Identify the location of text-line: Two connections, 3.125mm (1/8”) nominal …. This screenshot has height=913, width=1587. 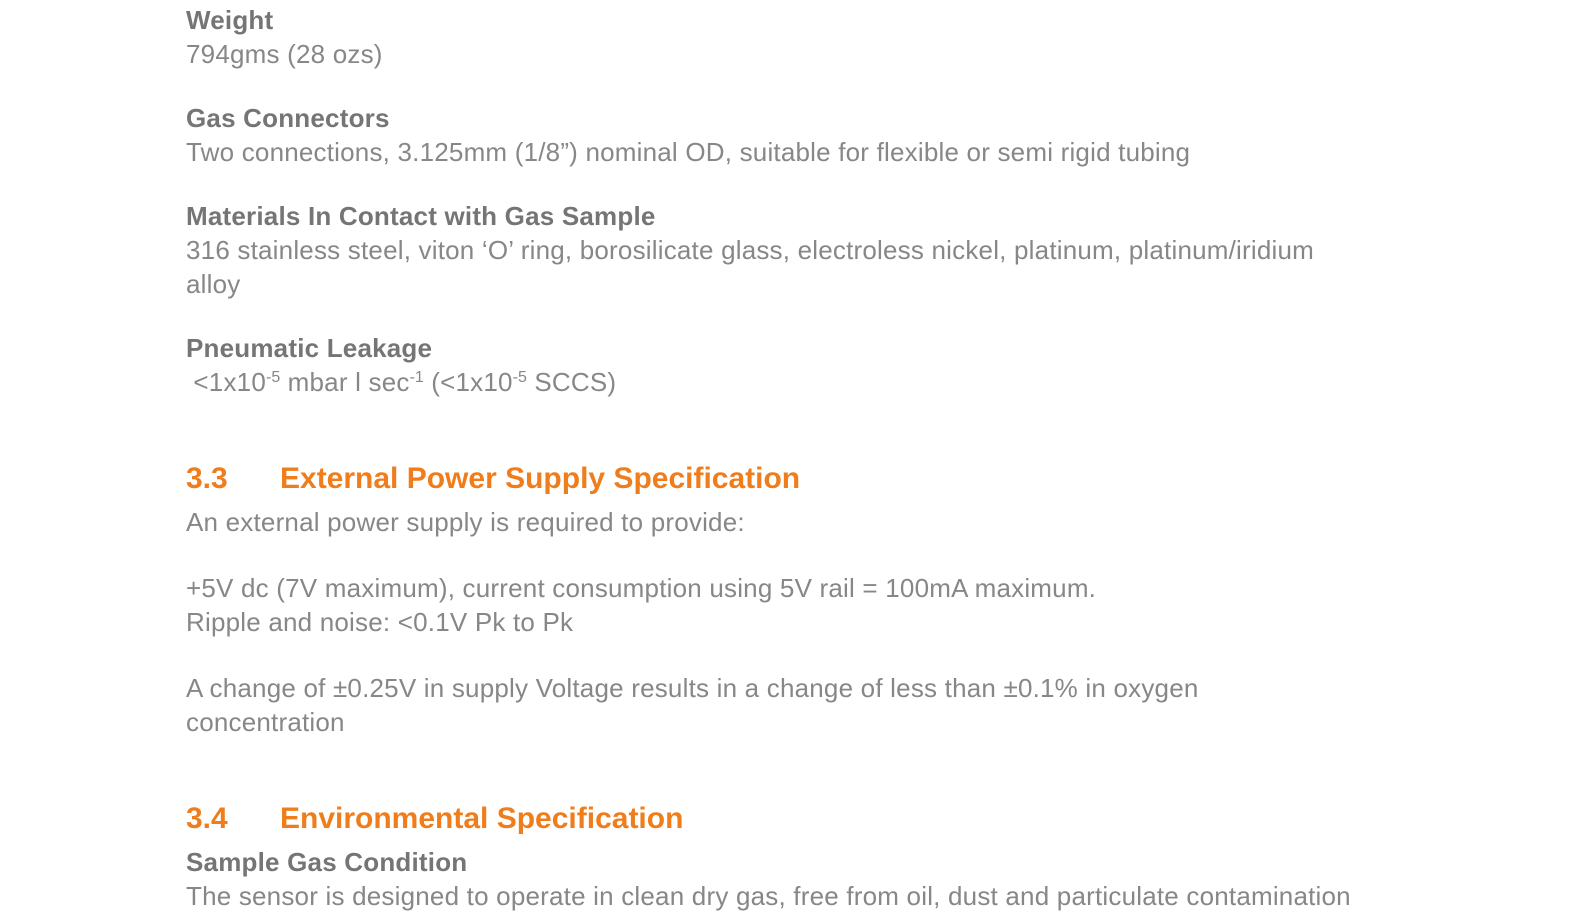
(688, 152).